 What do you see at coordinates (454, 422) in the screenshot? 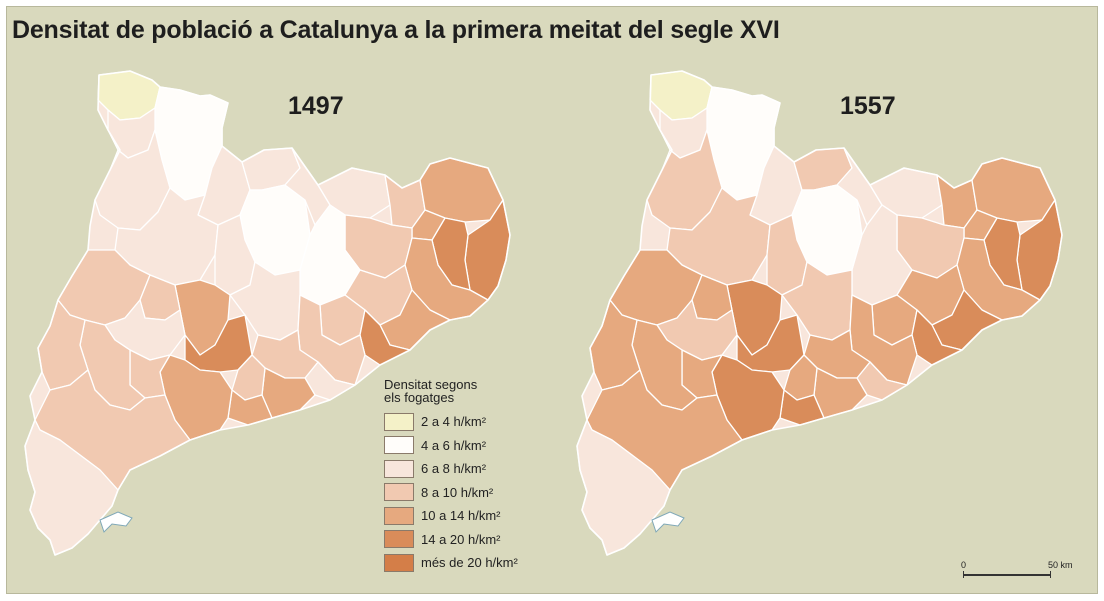
I see `legend-label: 2 a 4 h/km²` at bounding box center [454, 422].